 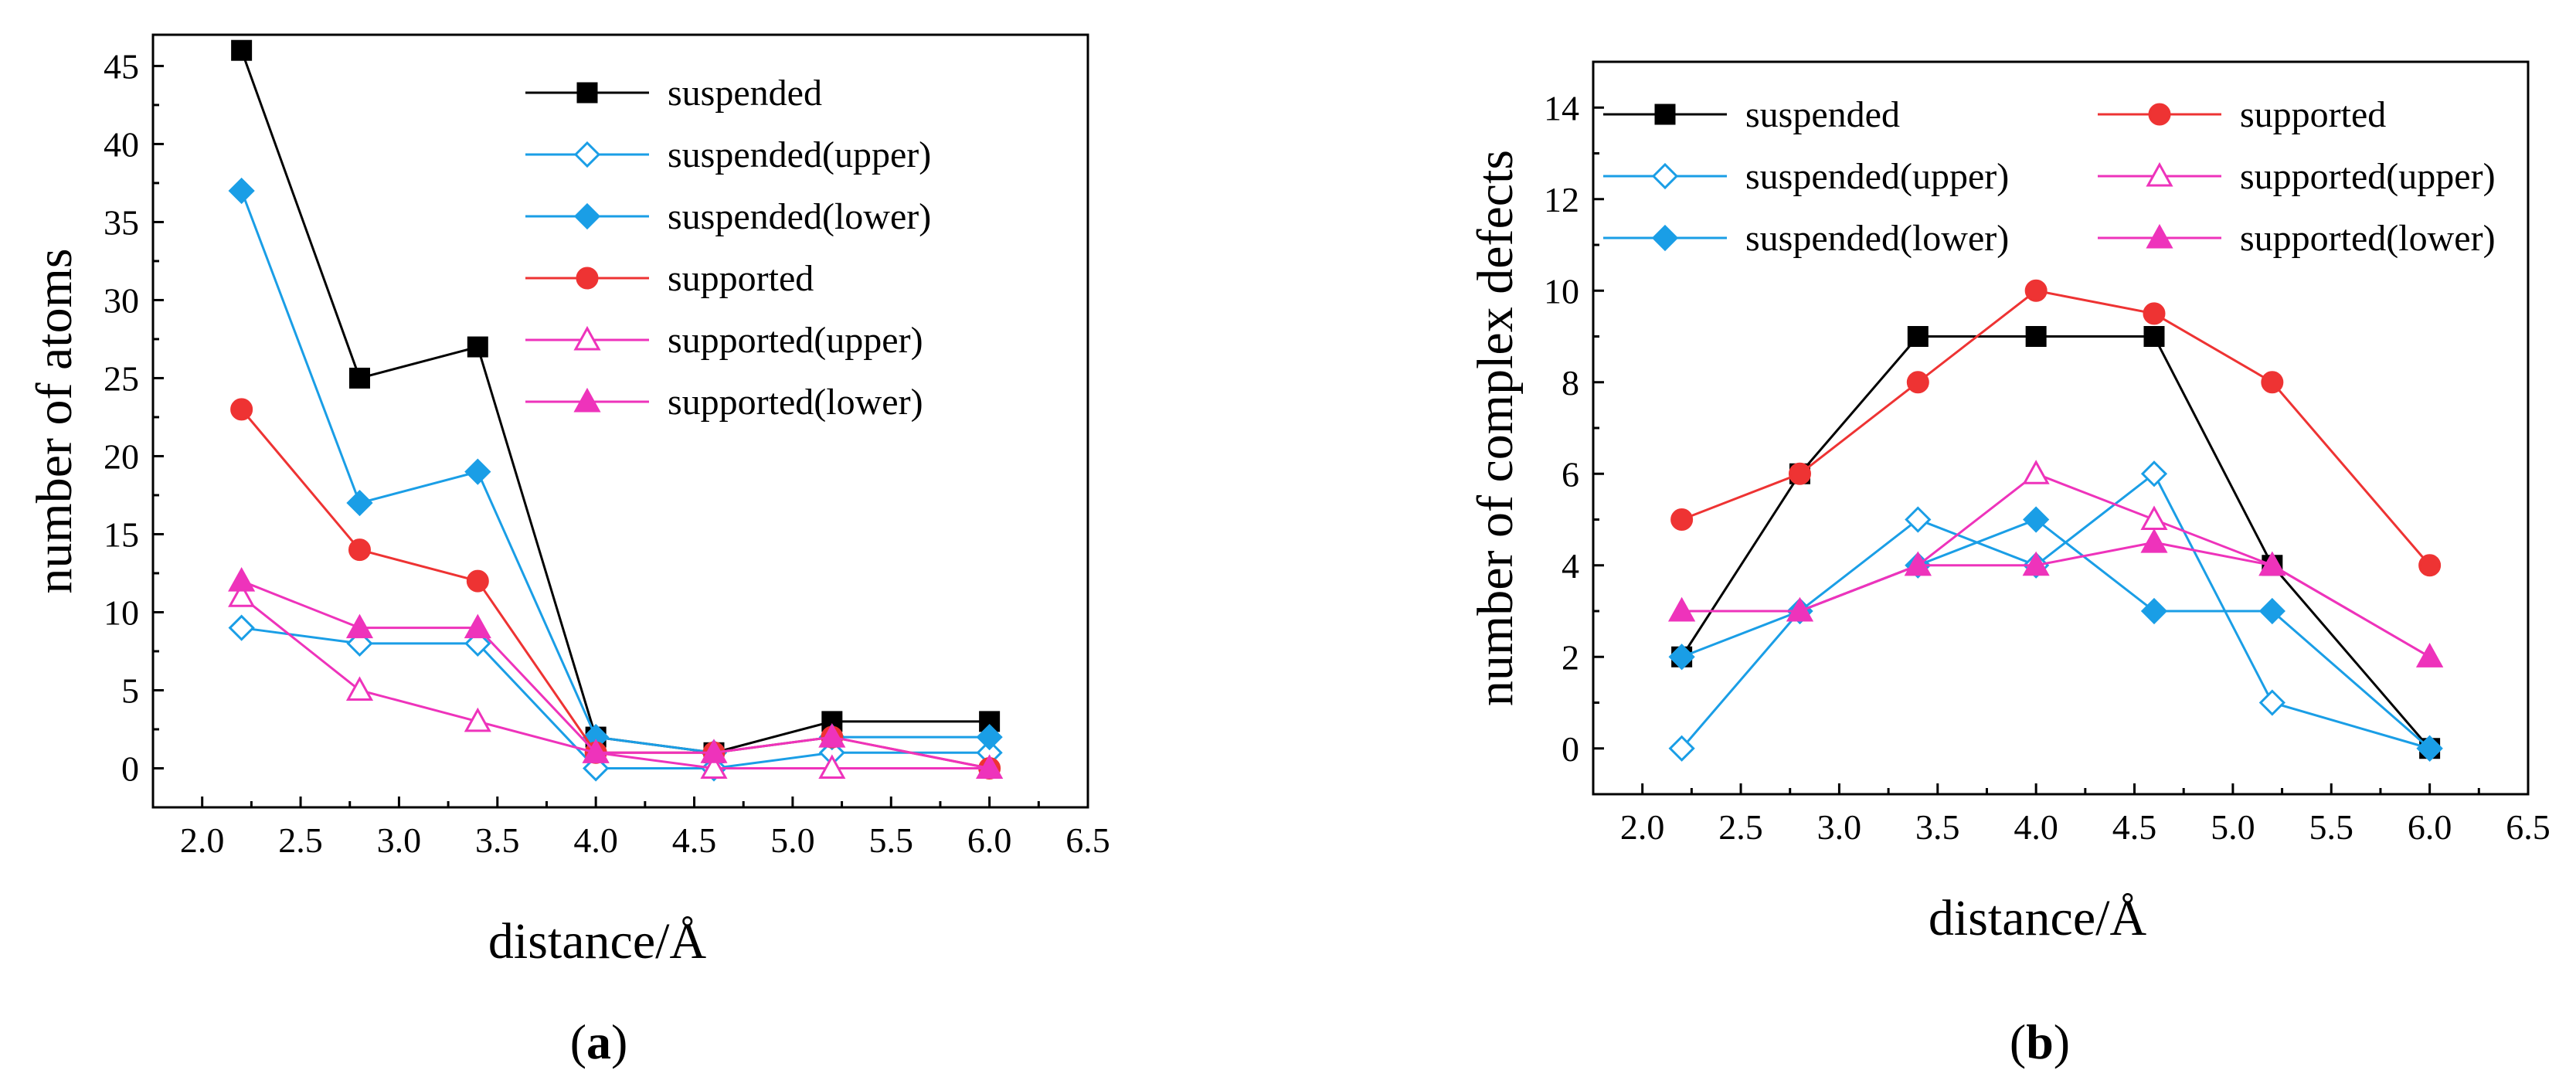 I want to click on y-tick-label: 30, so click(x=121, y=300).